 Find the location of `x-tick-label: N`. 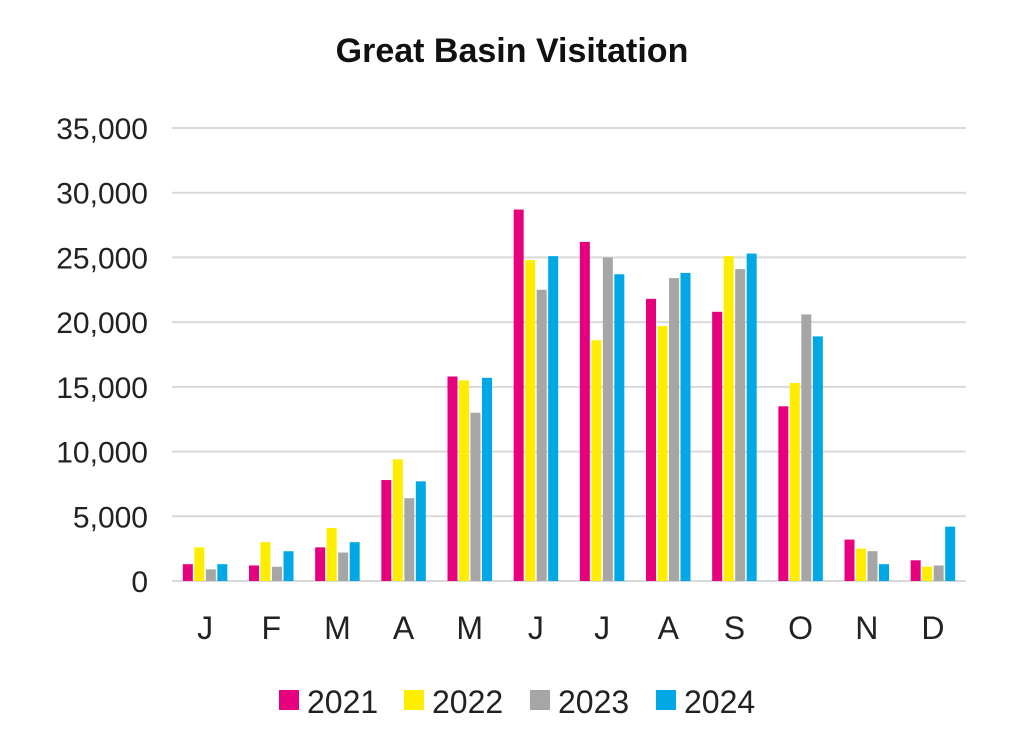

x-tick-label: N is located at coordinates (866, 628).